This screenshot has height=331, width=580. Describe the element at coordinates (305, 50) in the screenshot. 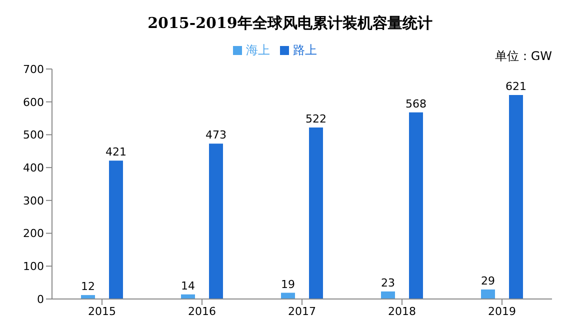

I see `legend-label: 路上` at that location.